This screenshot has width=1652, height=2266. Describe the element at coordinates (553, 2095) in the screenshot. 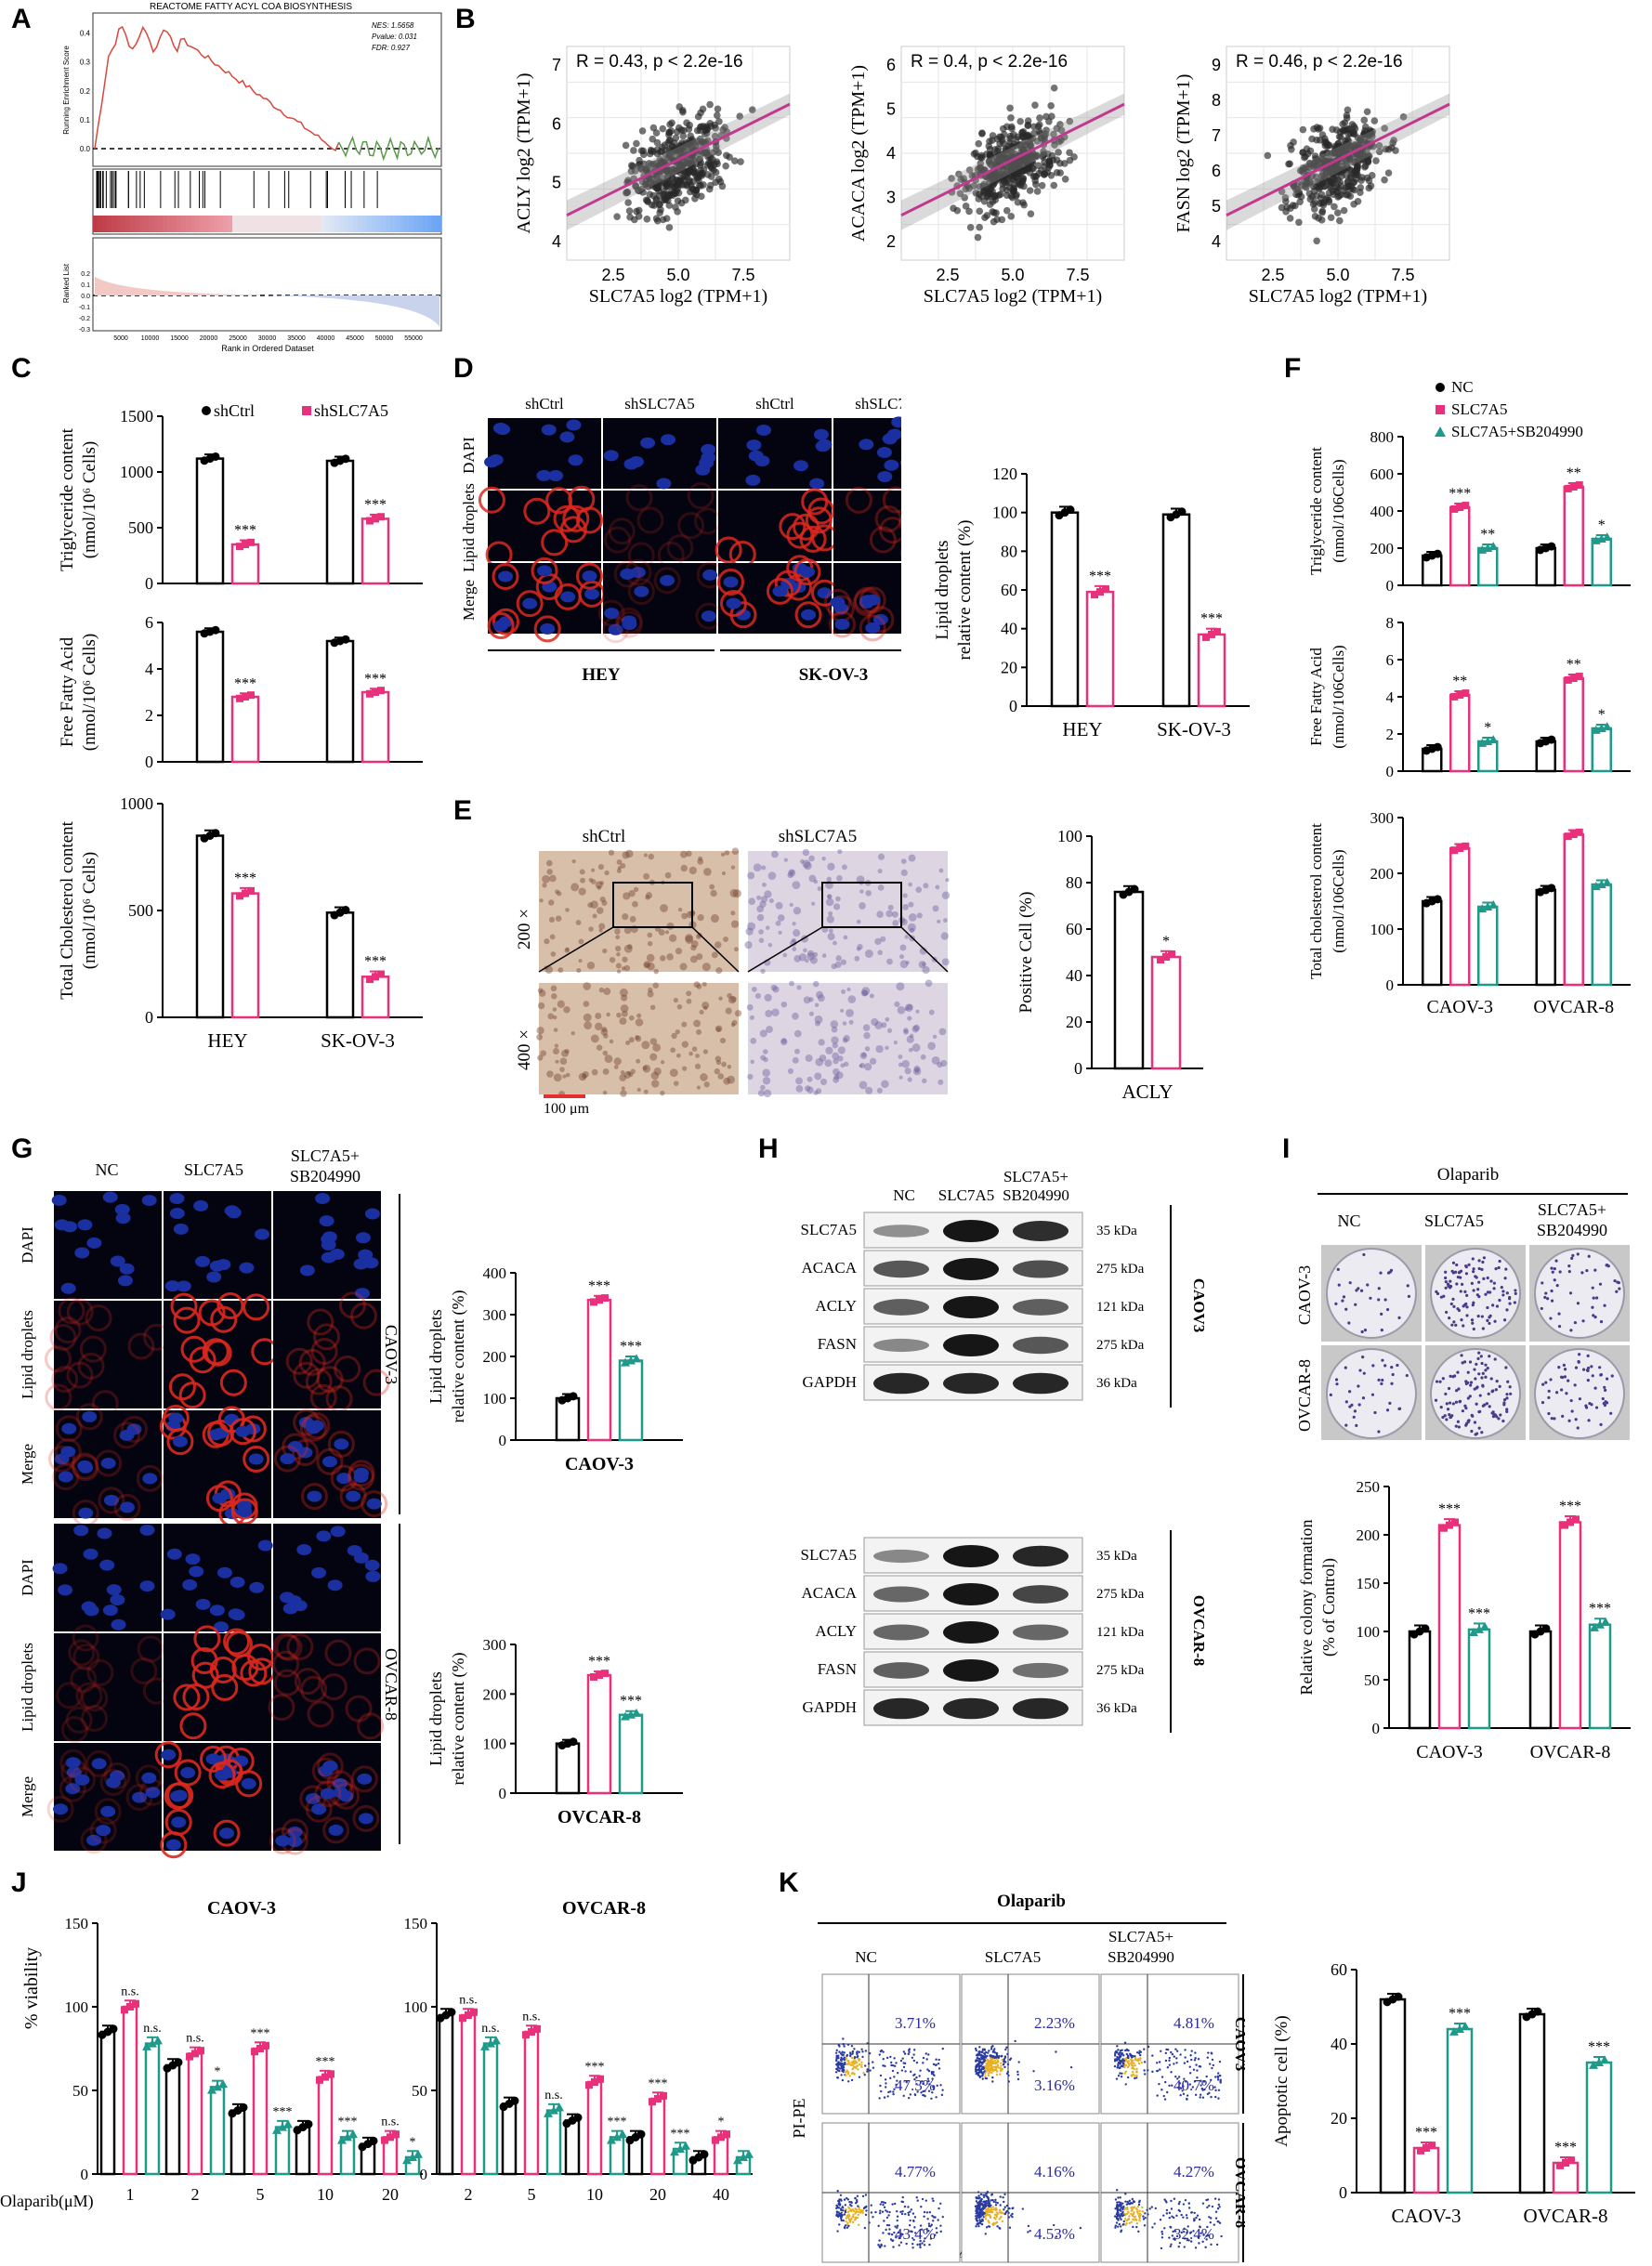

I see `significance-label: n.s.` at that location.